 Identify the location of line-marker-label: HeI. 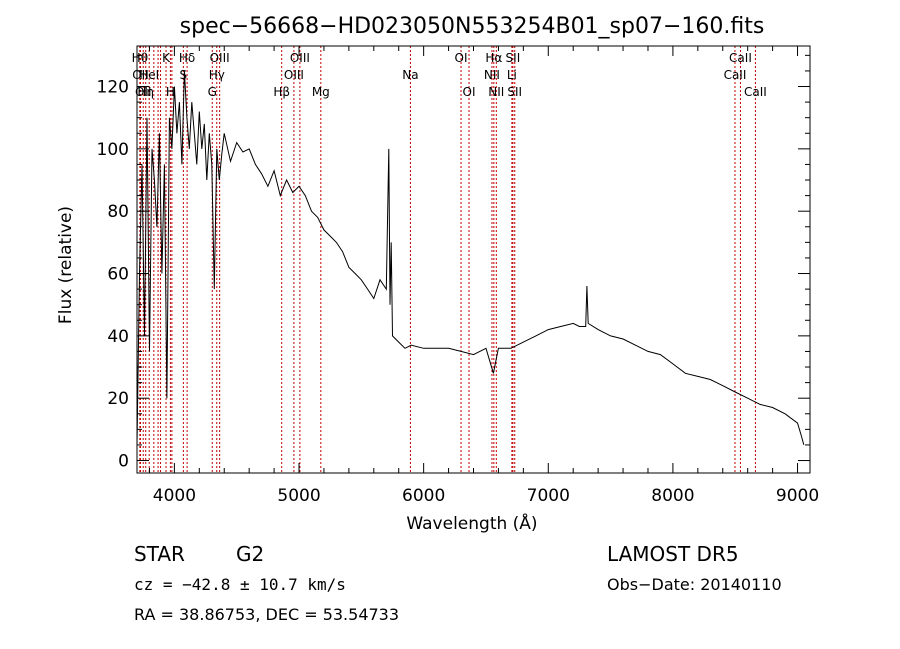
(149, 75).